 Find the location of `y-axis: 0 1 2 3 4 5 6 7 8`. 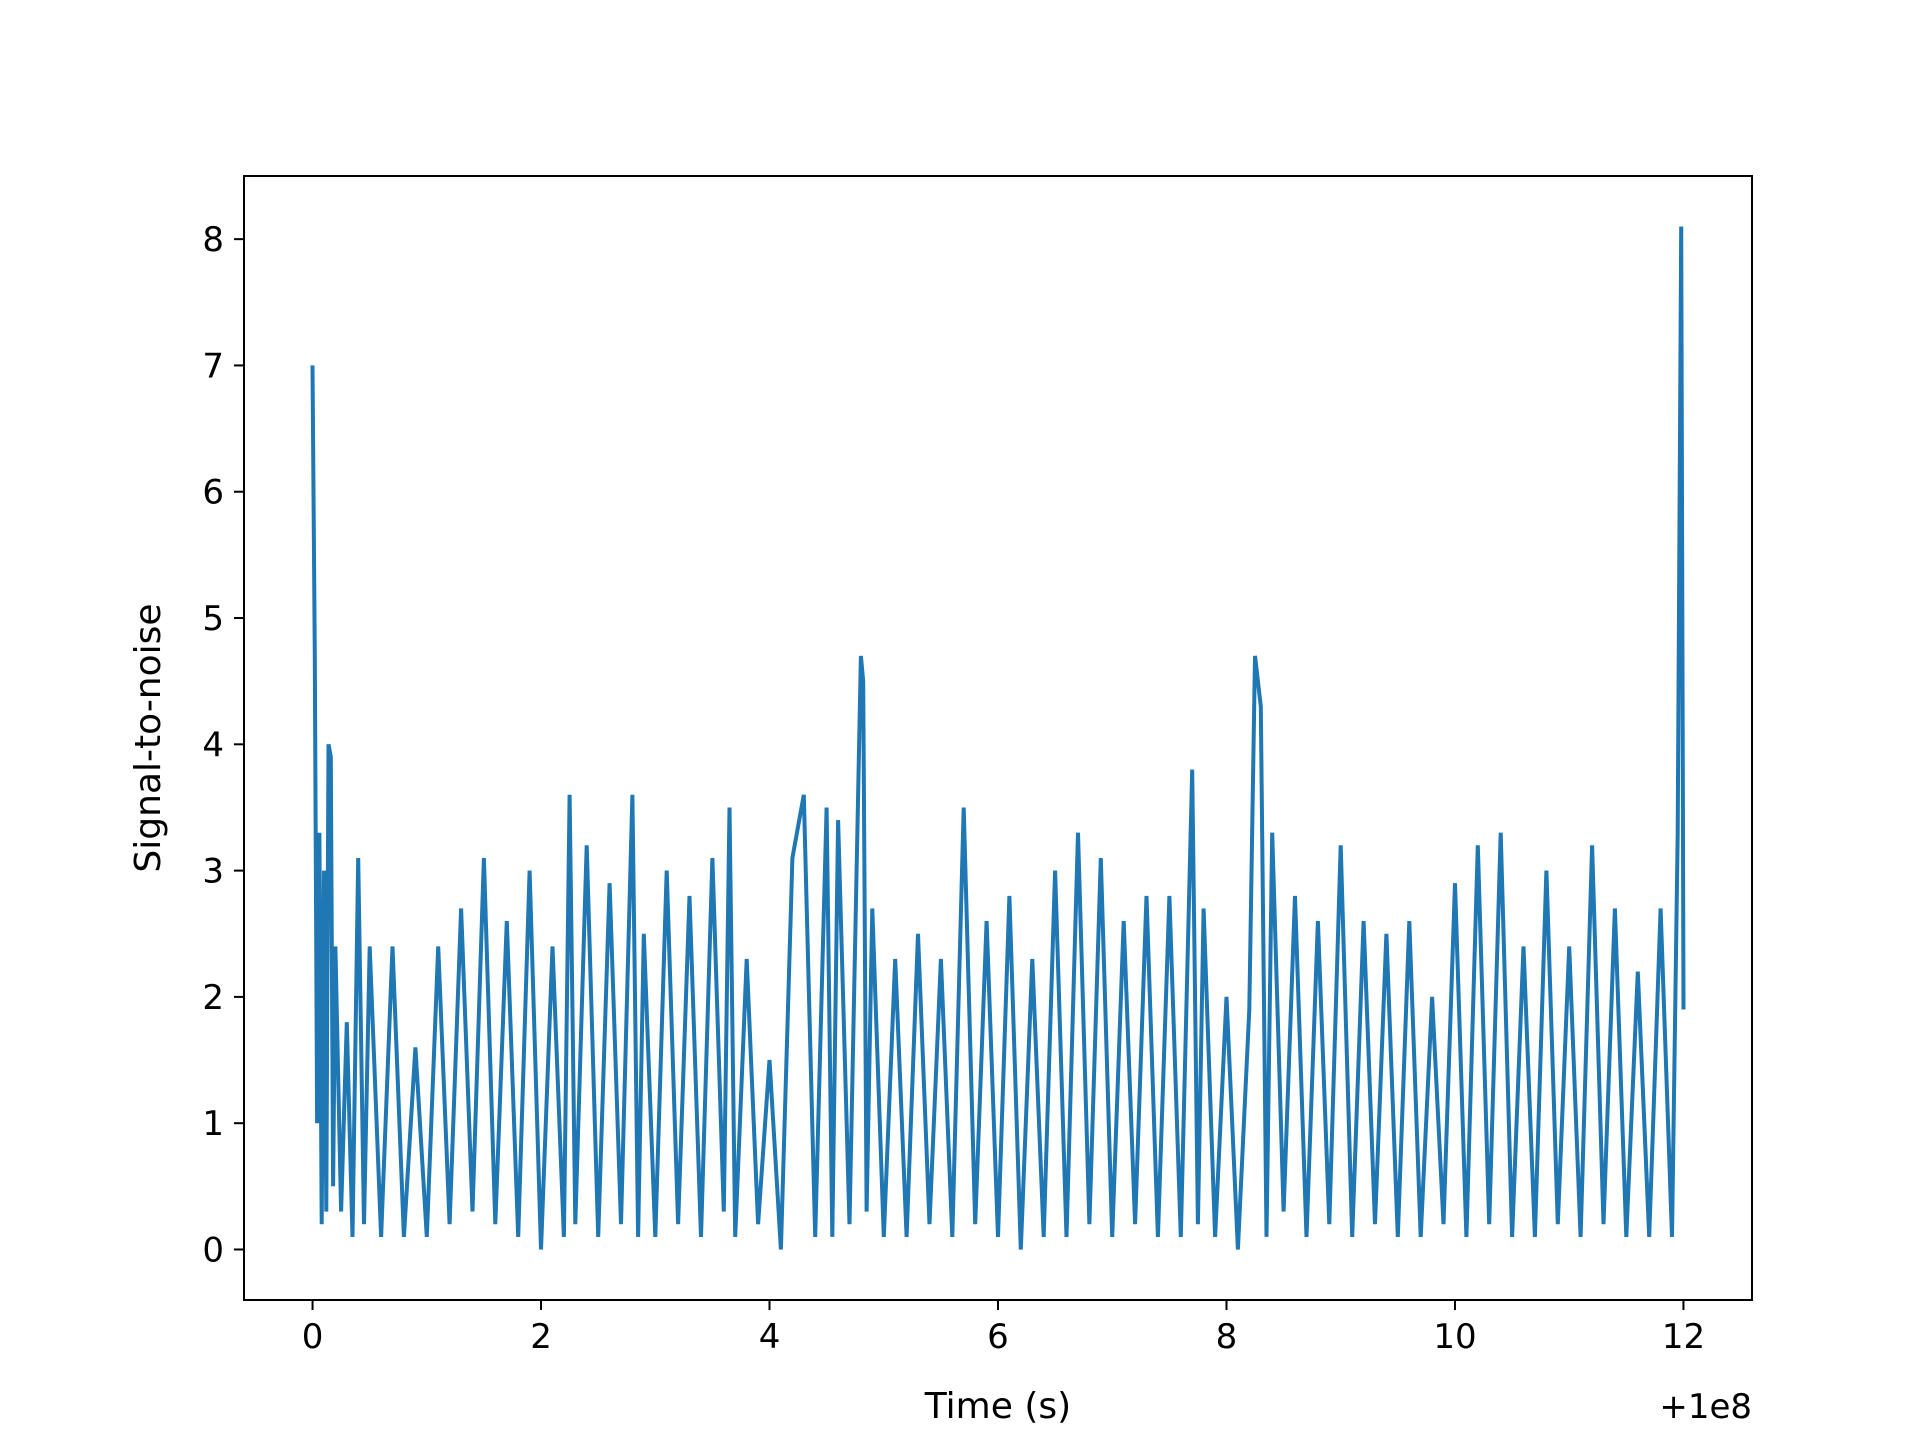

y-axis: 0 1 2 3 4 5 6 7 8 is located at coordinates (223, 745).